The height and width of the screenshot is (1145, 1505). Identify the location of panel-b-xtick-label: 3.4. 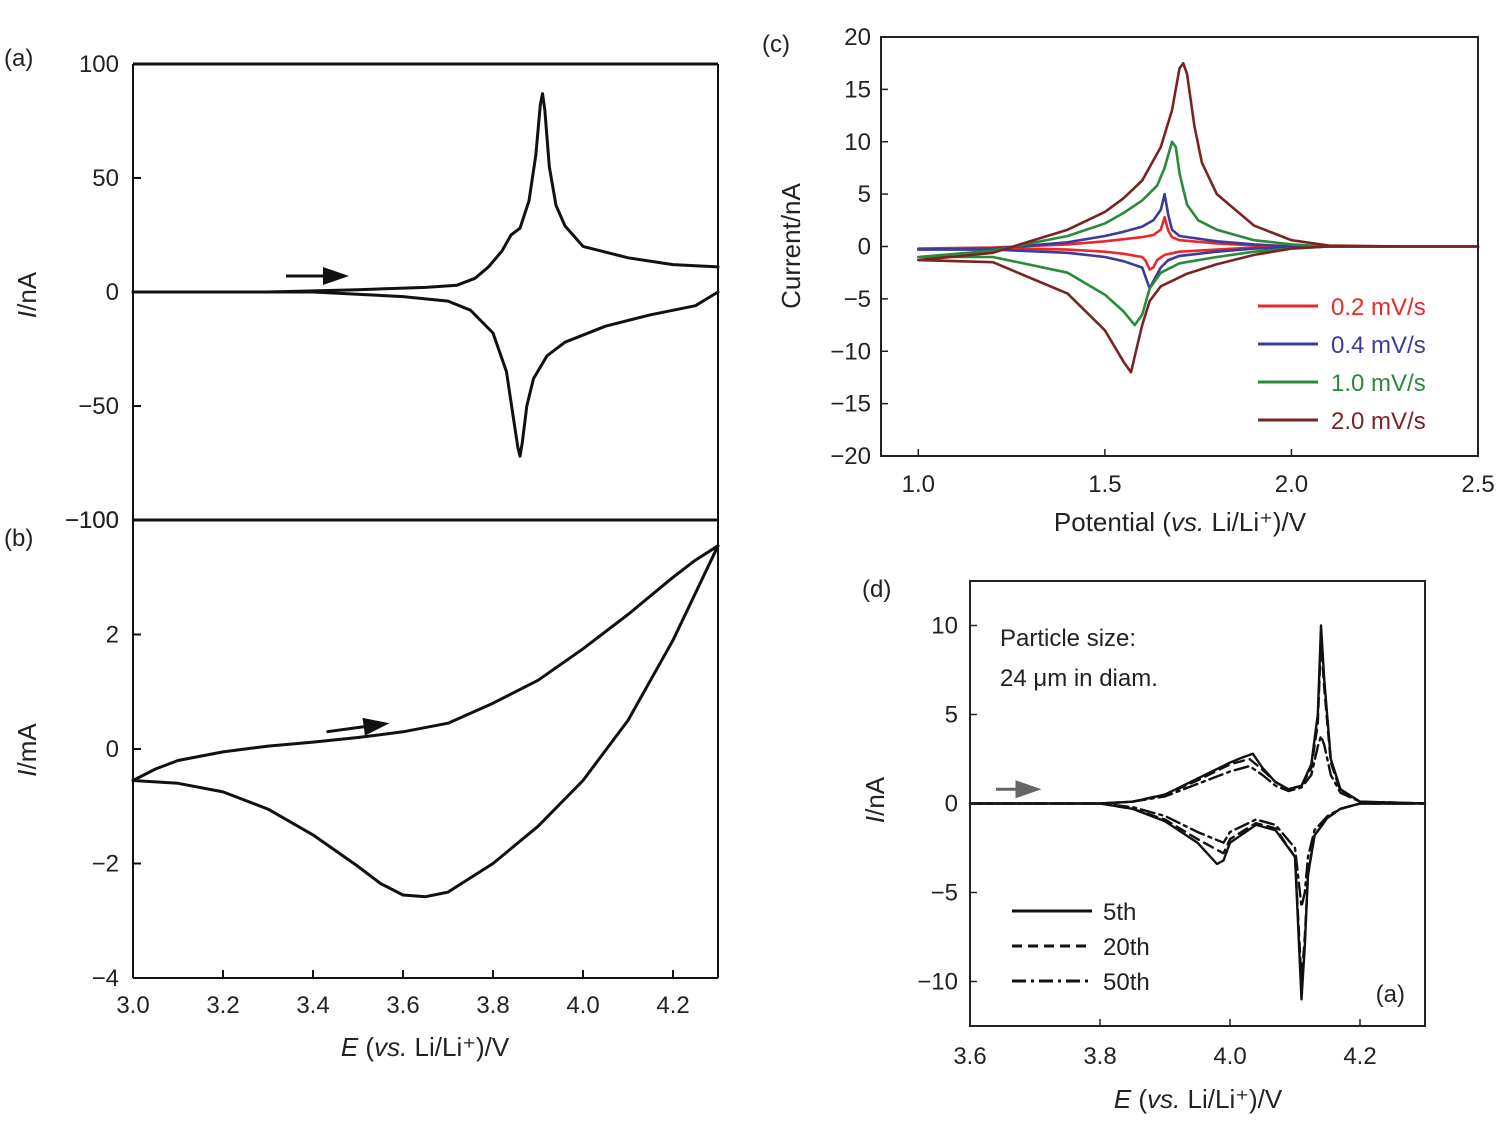
(312, 1005).